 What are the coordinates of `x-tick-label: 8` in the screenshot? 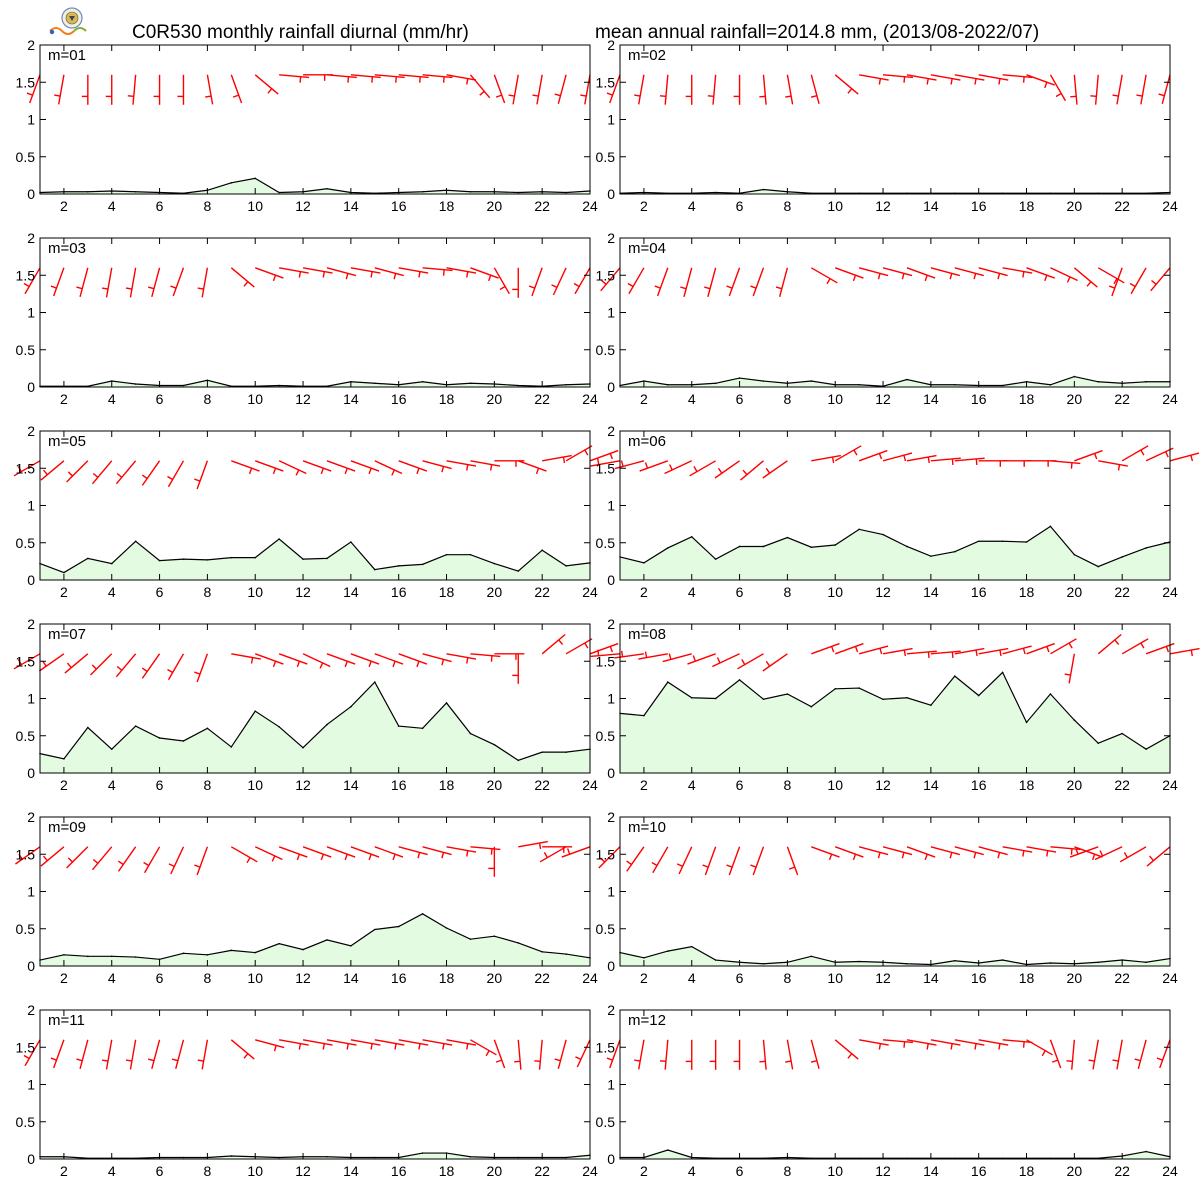 It's located at (207, 978).